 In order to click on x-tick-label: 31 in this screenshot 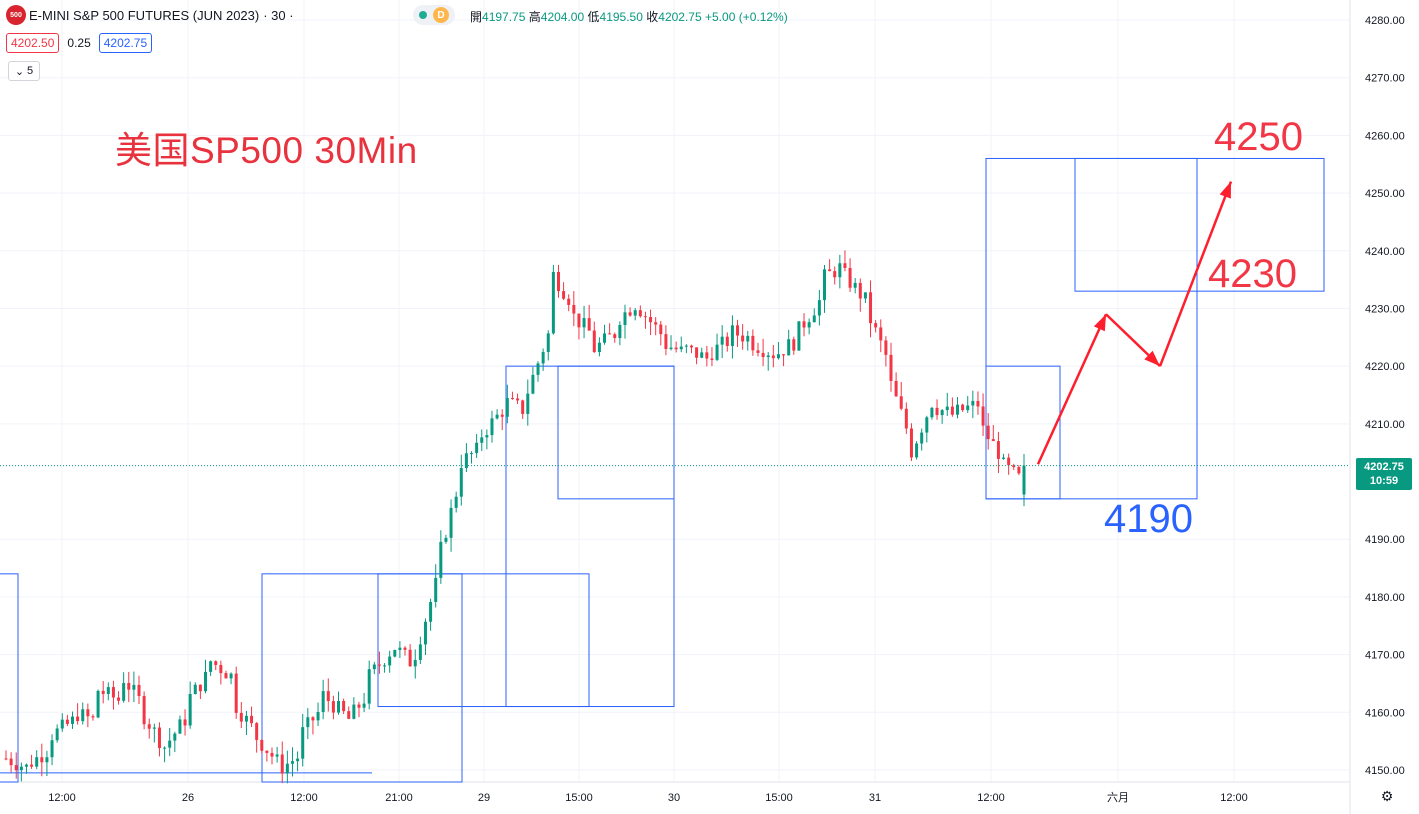, I will do `click(875, 798)`.